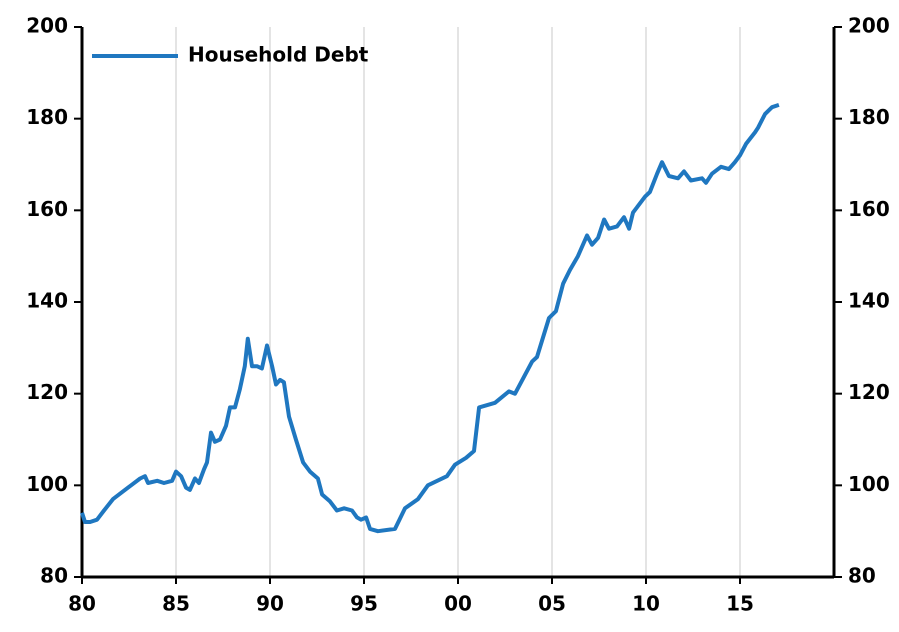 This screenshot has height=632, width=899. Describe the element at coordinates (869, 392) in the screenshot. I see `y2-tick-label: 120` at that location.